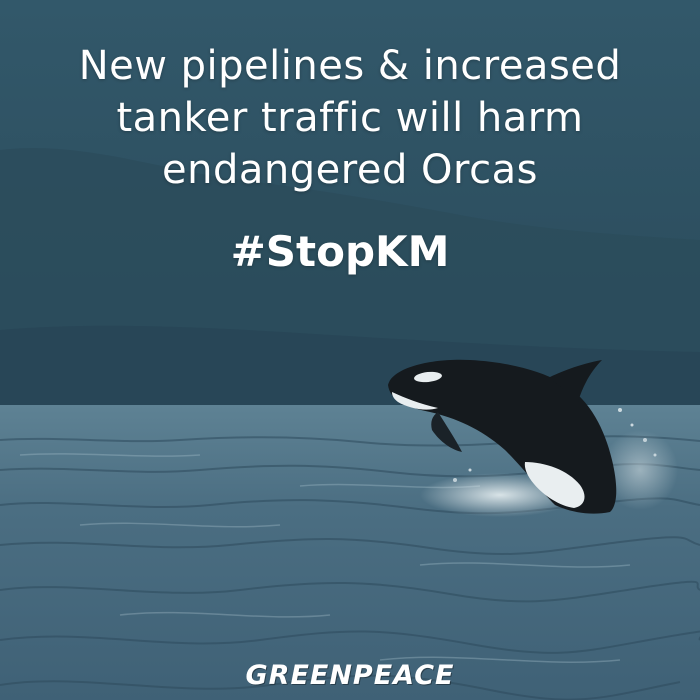  Describe the element at coordinates (428, 377) in the screenshot. I see `orca-eye-patch` at that location.